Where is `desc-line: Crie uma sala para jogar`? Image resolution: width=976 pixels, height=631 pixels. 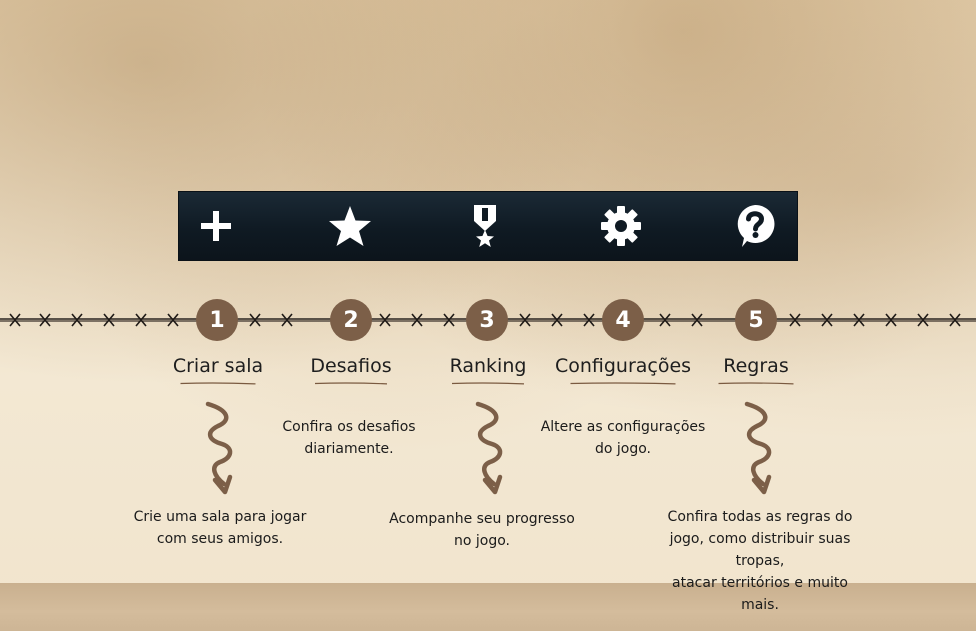
desc-line: Crie uma sala para jogar is located at coordinates (220, 517).